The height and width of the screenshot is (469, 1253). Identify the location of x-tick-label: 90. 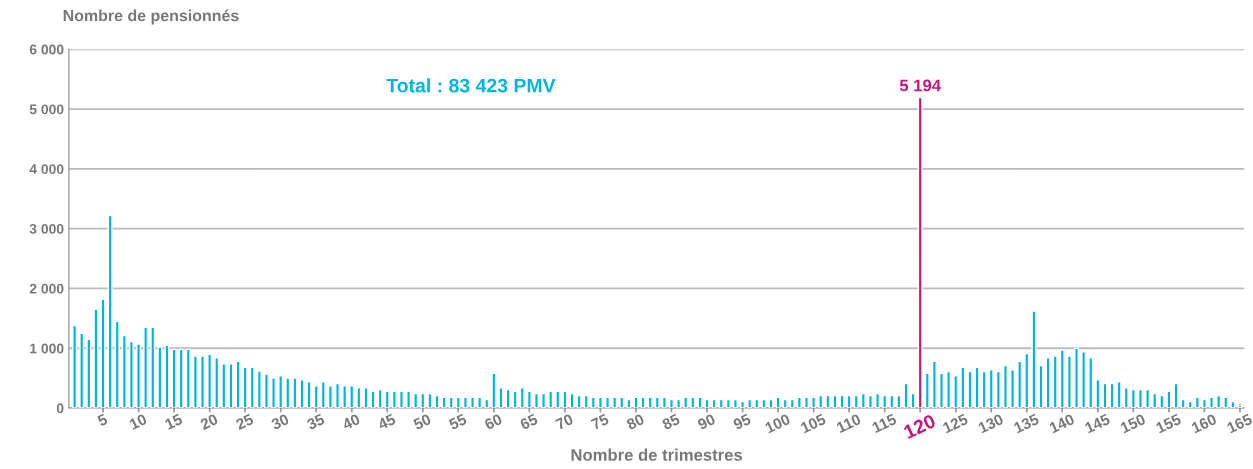
(706, 422).